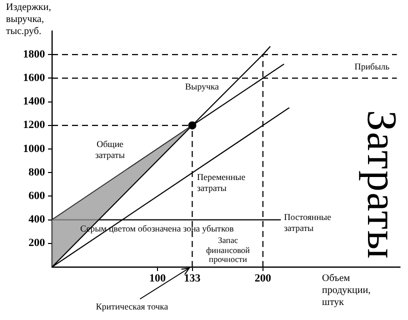  Describe the element at coordinates (221, 183) in the screenshot. I see `annotation: Переменные затраты` at that location.